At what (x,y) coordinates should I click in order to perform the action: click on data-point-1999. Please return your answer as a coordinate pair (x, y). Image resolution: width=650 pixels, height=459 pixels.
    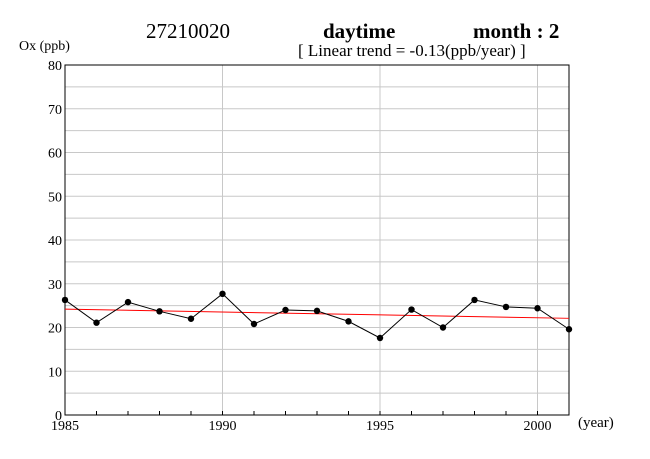
    Looking at the image, I should click on (506, 307).